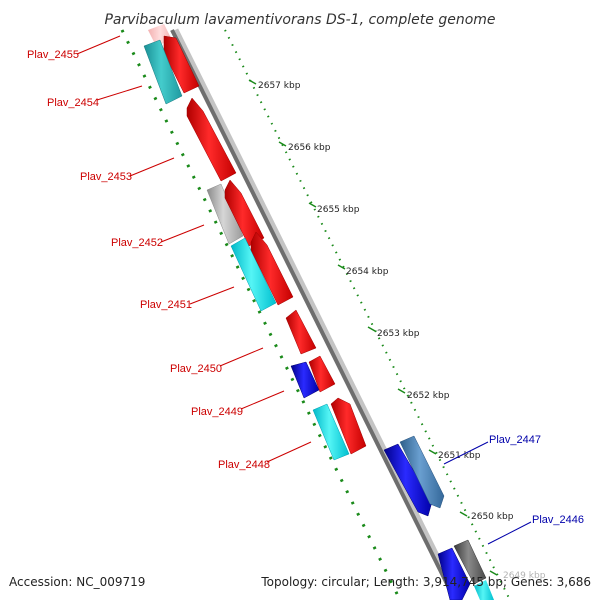  I want to click on coordinate-tick: 2655 kbp, so click(334, 208).